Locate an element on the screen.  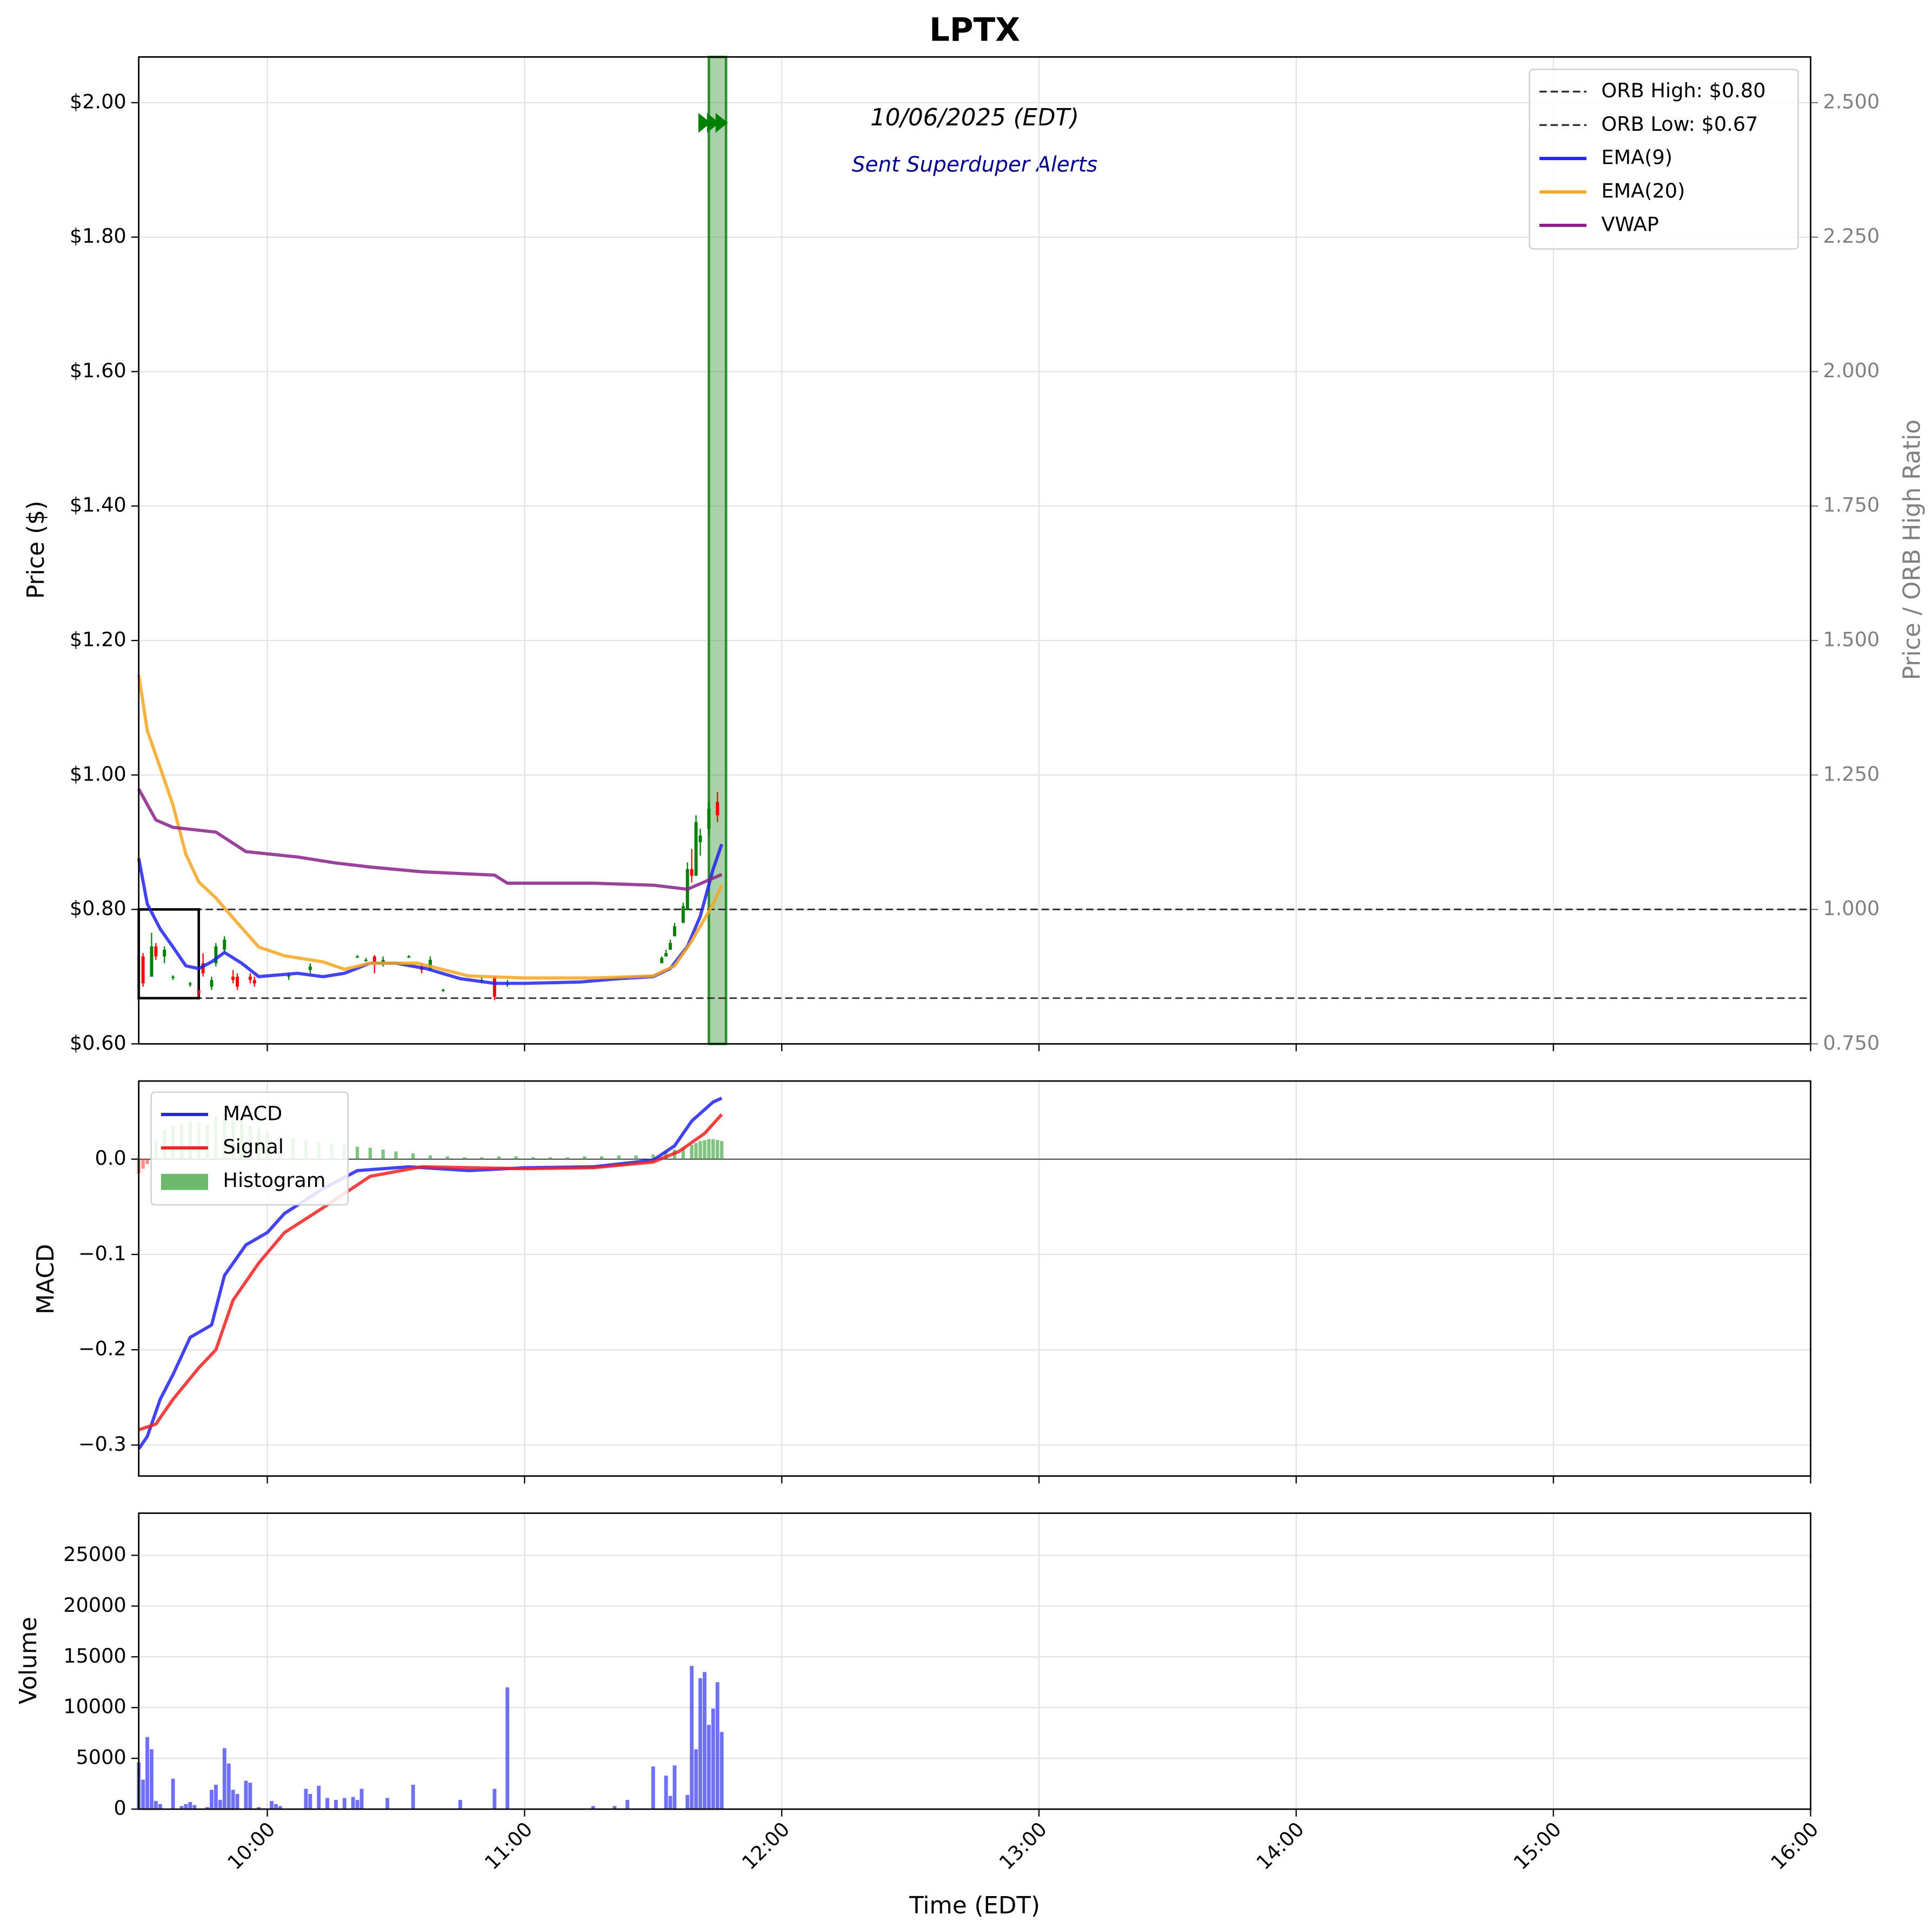
y-tick-label: $1.40 is located at coordinates (98, 505).